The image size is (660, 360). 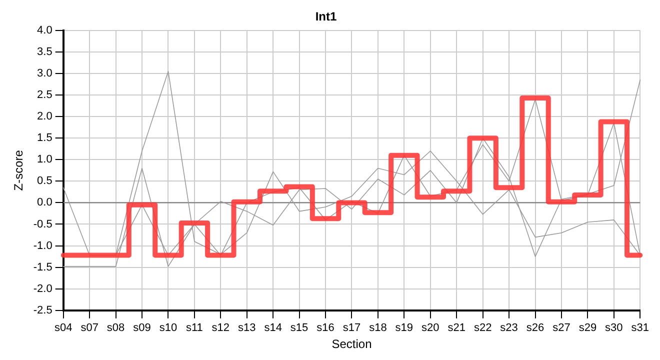 I want to click on y-tick-label: 1.0, so click(x=44, y=160).